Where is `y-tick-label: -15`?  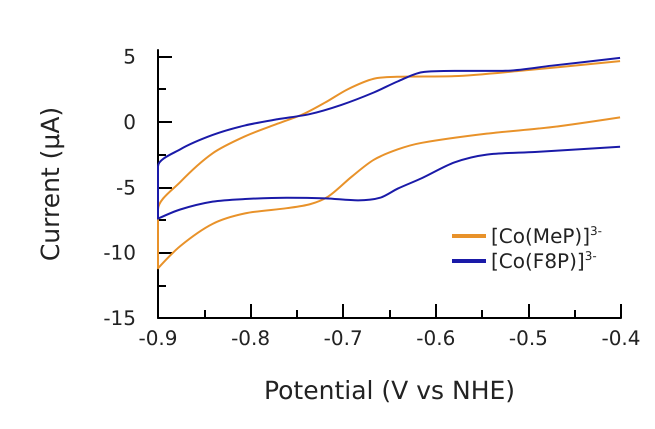
y-tick-label: -15 is located at coordinates (119, 318).